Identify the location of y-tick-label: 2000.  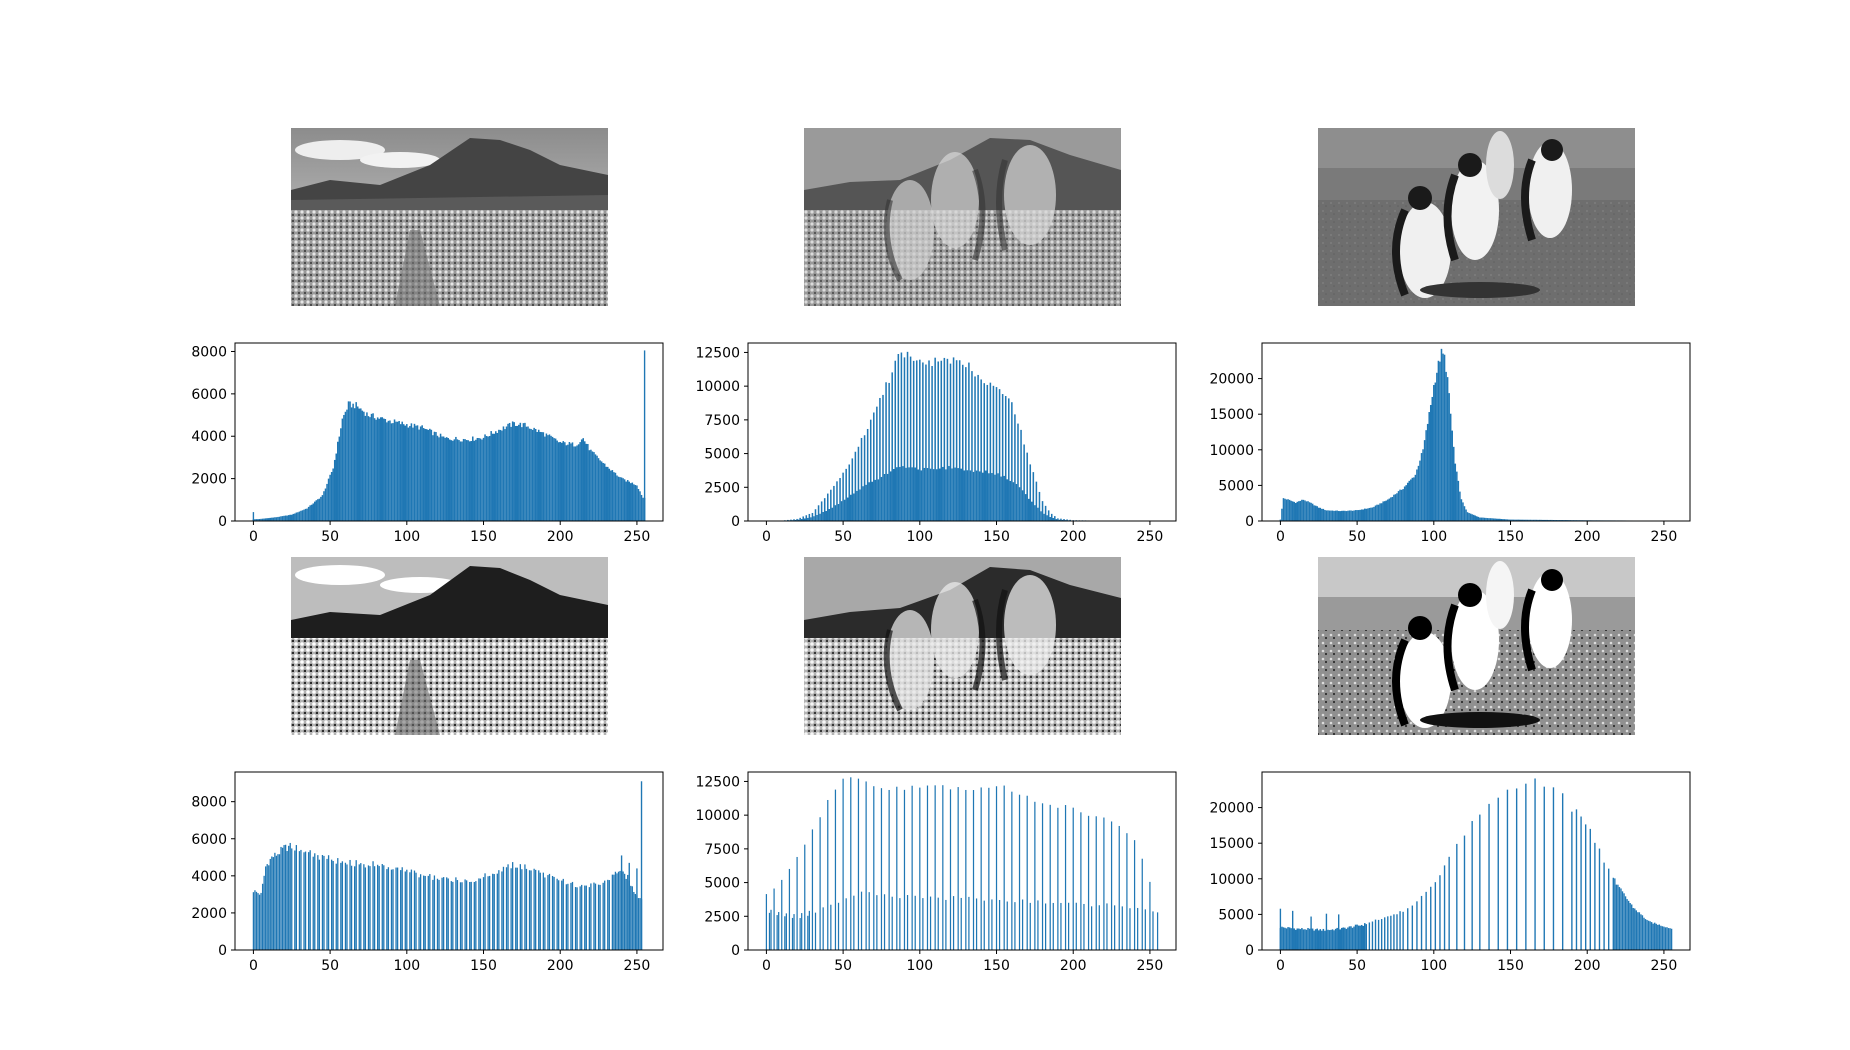
(209, 480).